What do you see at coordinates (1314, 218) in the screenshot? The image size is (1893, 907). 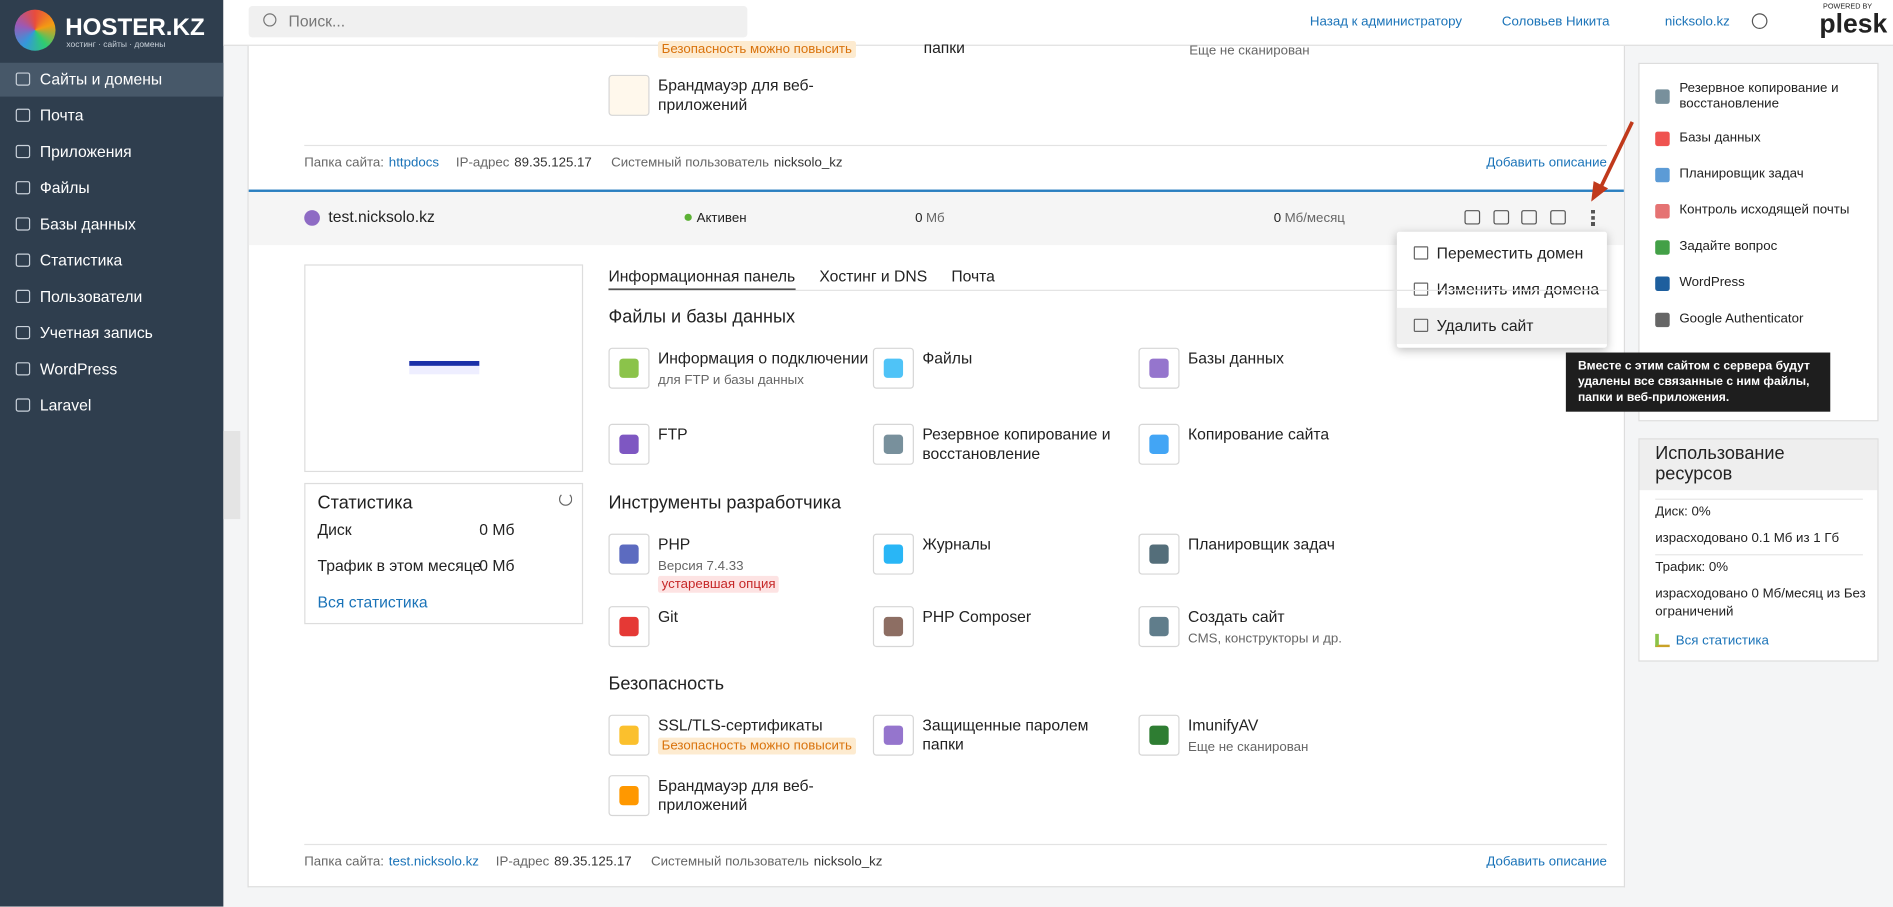 I see `traffic-unit: Мб/месяц` at bounding box center [1314, 218].